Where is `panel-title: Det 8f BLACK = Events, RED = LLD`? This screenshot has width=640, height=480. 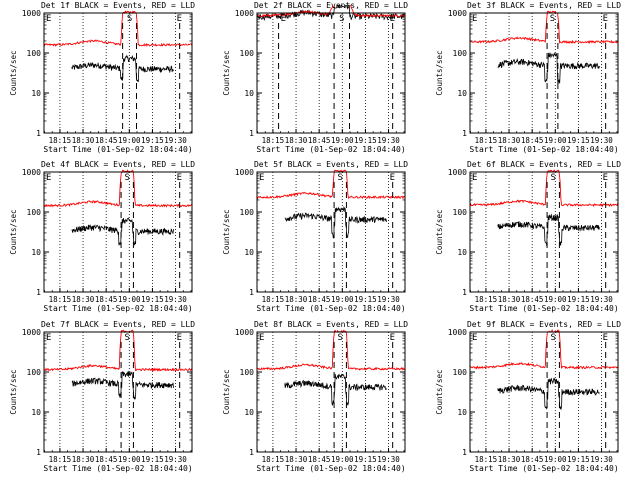 panel-title: Det 8f BLACK = Events, RED = LLD is located at coordinates (331, 324).